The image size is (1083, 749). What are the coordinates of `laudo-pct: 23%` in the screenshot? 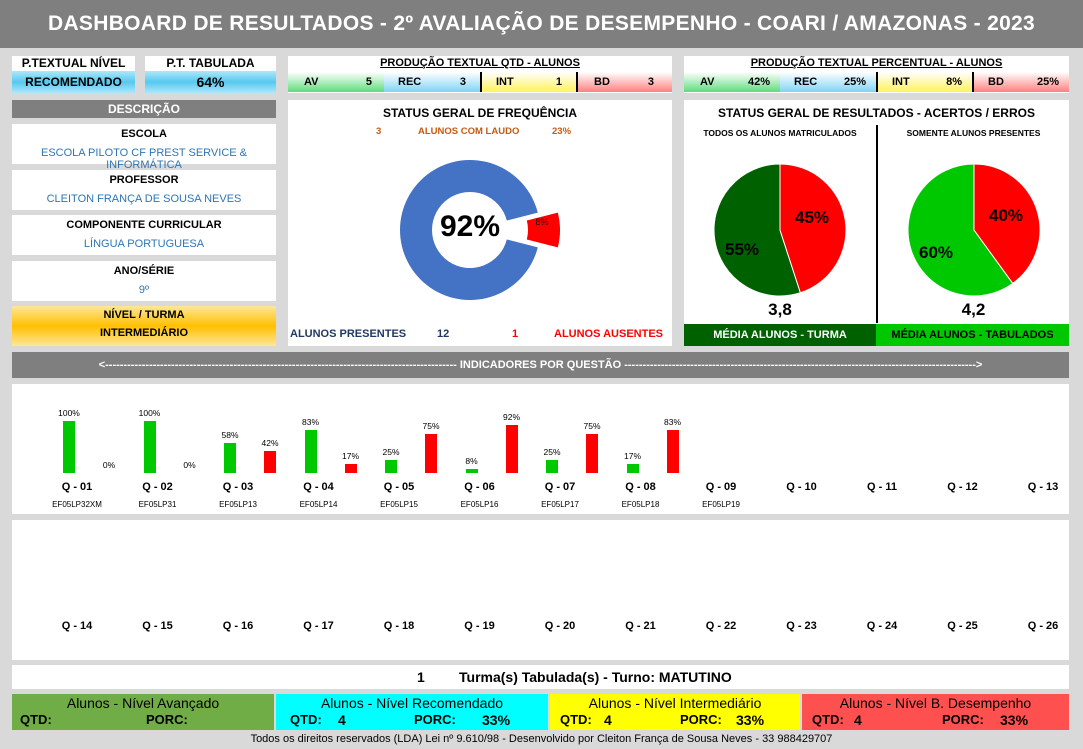 It's located at (562, 131).